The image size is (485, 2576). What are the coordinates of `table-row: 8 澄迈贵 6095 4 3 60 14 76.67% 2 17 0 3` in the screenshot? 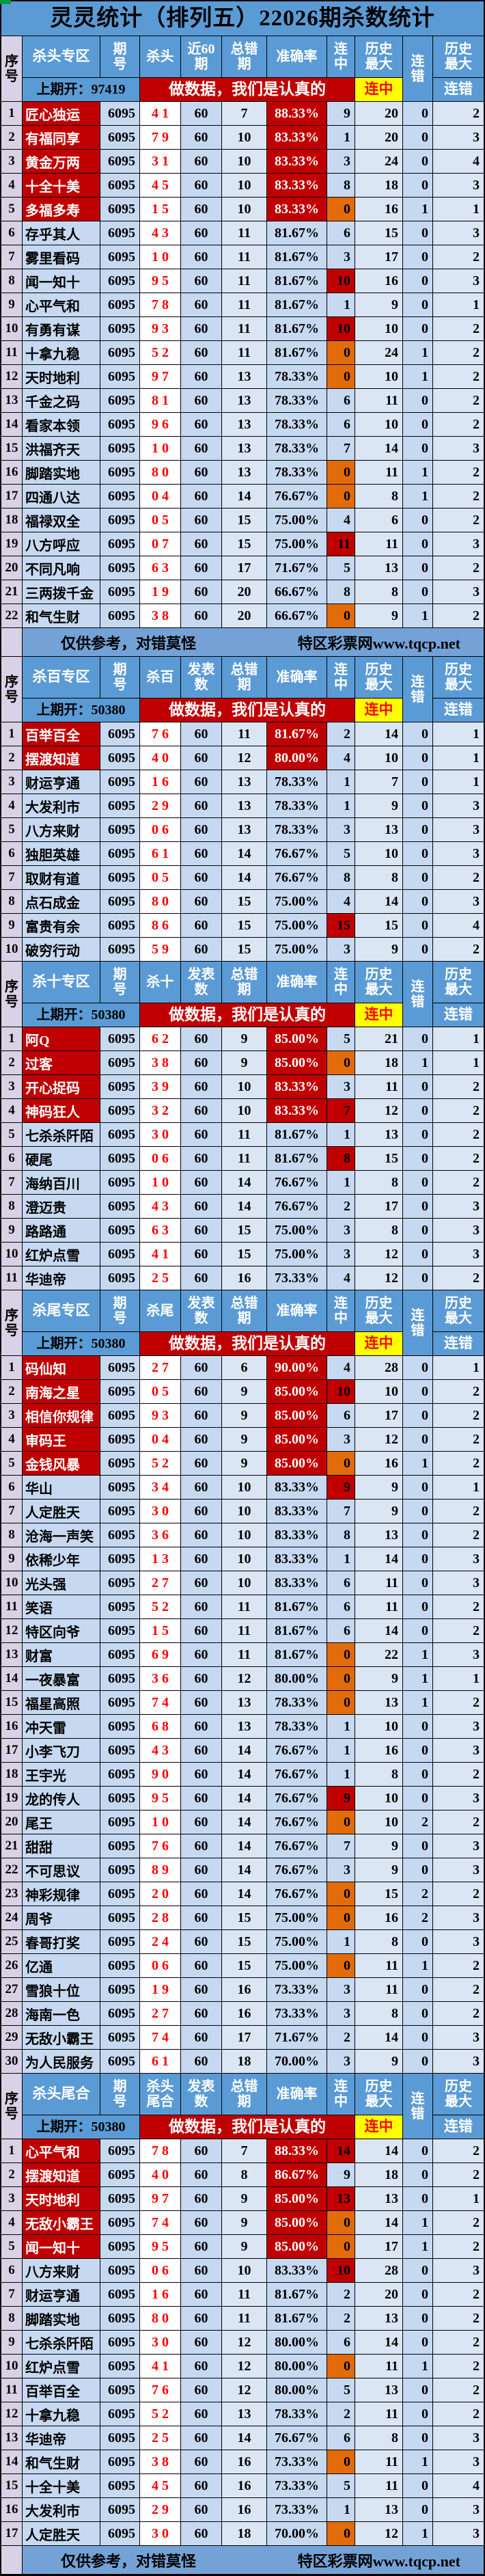 It's located at (242, 1207).